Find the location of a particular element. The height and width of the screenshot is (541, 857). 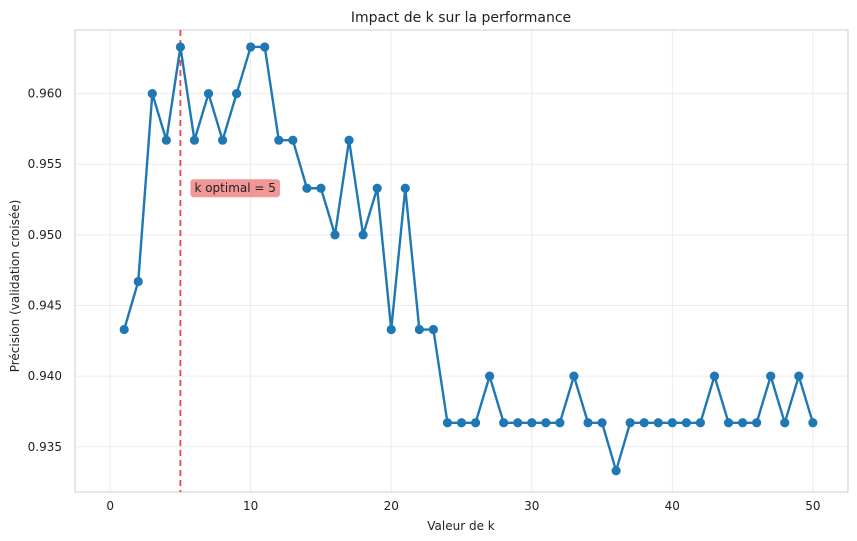

y-tick-label: 0.945 is located at coordinates (45, 306).